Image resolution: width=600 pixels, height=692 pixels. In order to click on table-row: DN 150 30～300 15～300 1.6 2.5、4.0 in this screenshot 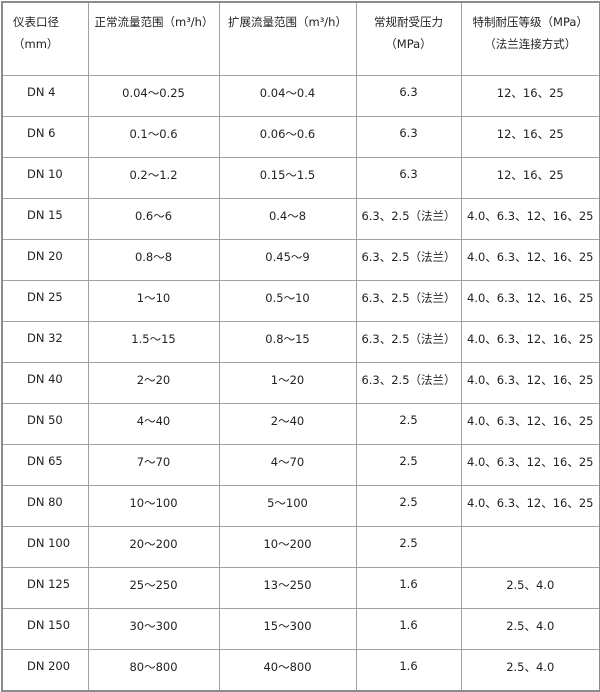, I will do `click(300, 629)`.